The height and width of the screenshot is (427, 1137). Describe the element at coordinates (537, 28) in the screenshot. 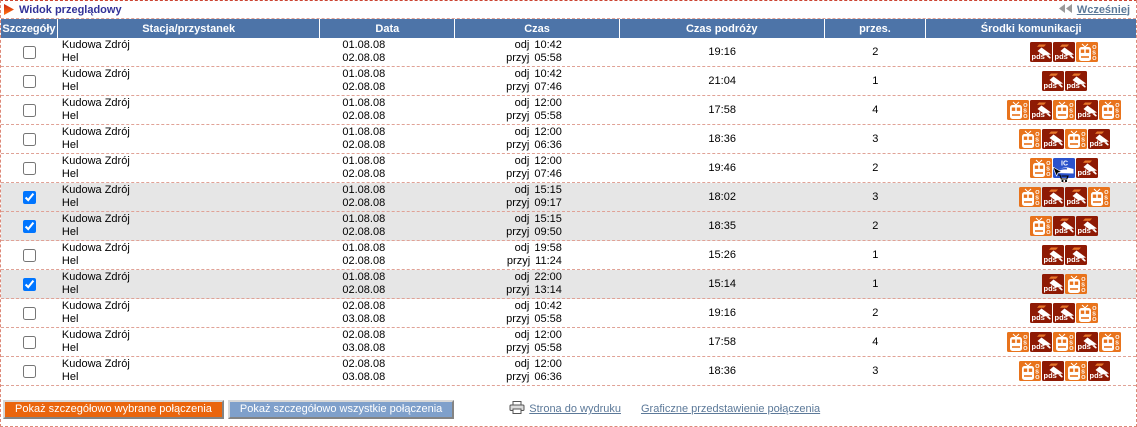

I see `header-czas: Czas` at that location.